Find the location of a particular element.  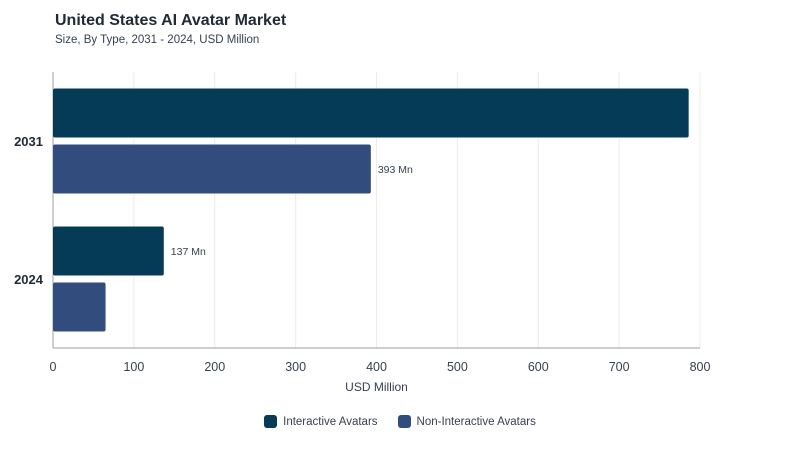

data-label: 393 Mn is located at coordinates (395, 170).